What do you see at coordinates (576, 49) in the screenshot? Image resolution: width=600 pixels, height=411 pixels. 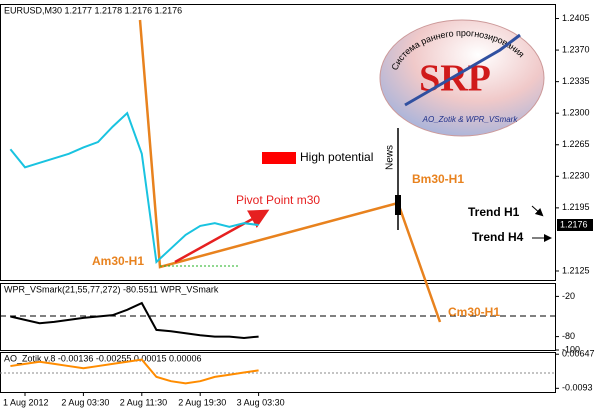 I see `y-tick-label: 1.2370` at bounding box center [576, 49].